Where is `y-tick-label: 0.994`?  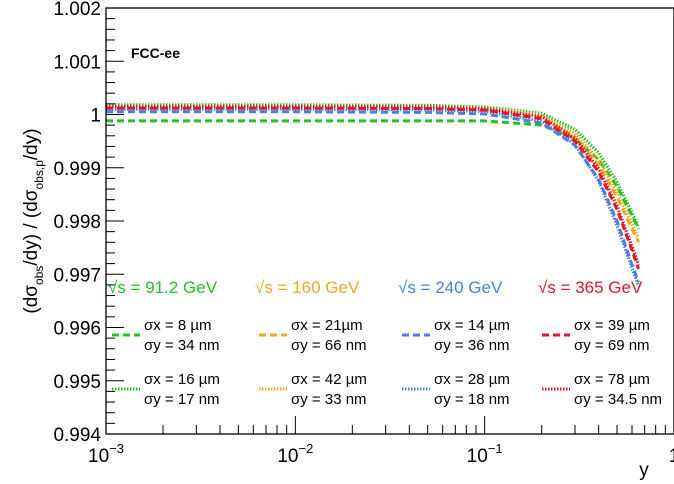 y-tick-label: 0.994 is located at coordinates (77, 435).